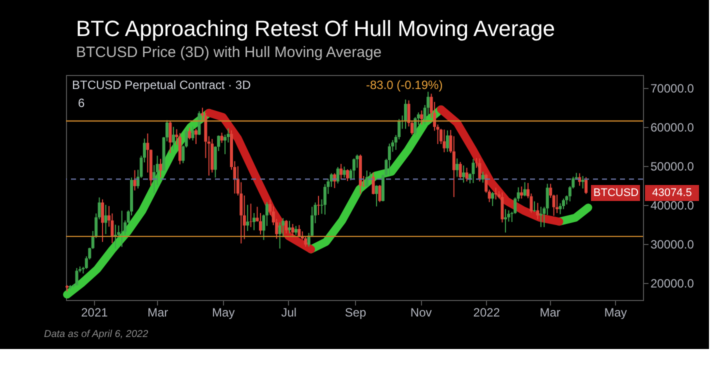  I want to click on text: 43074.5, so click(672, 193).